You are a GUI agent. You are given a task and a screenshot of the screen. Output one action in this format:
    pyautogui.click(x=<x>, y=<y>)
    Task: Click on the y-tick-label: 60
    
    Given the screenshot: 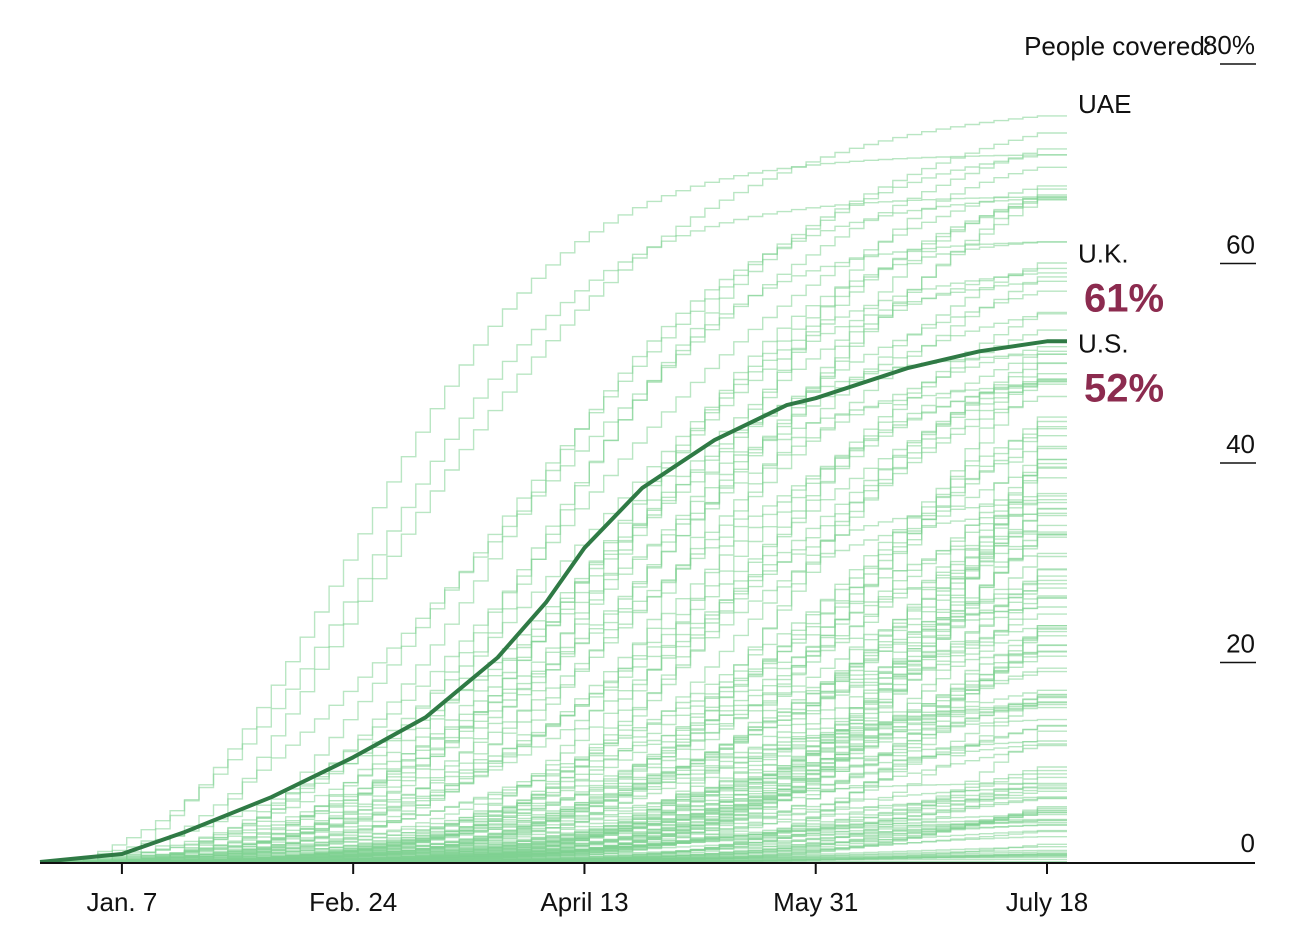 What is the action you would take?
    pyautogui.click(x=1240, y=245)
    